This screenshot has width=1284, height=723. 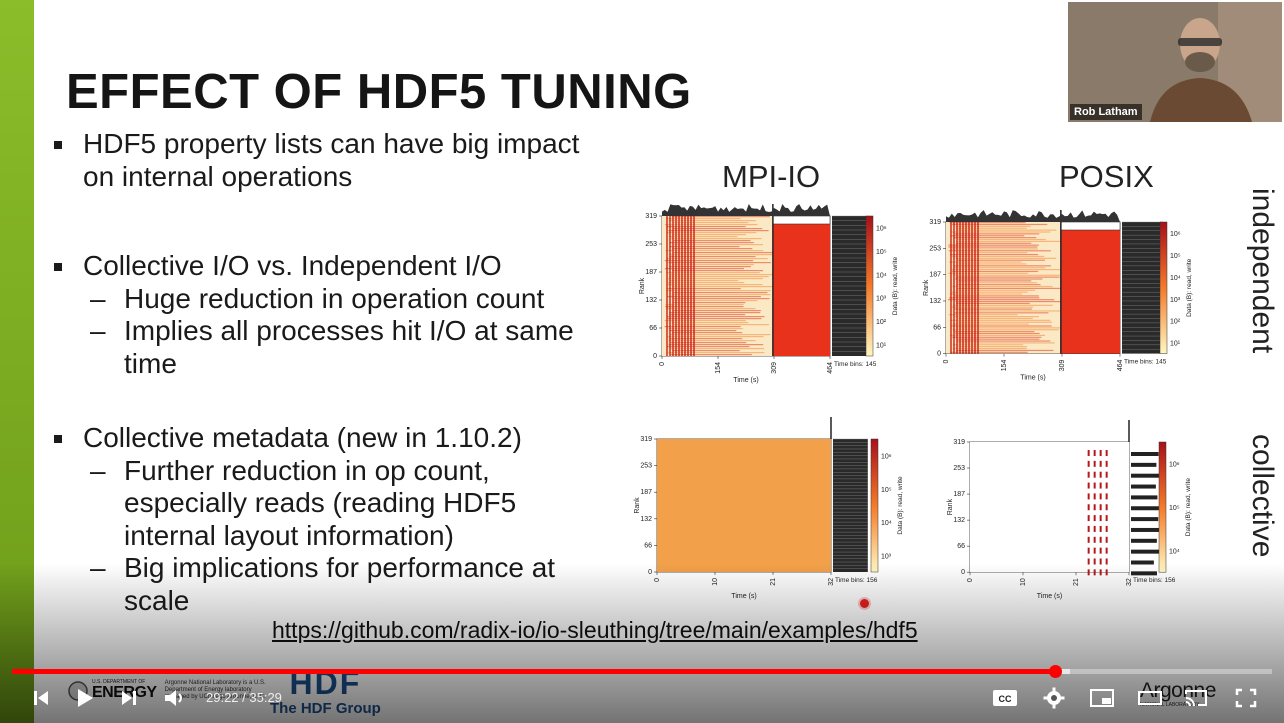 I want to click on hdf-group-name: The HDF Group, so click(x=325, y=708).